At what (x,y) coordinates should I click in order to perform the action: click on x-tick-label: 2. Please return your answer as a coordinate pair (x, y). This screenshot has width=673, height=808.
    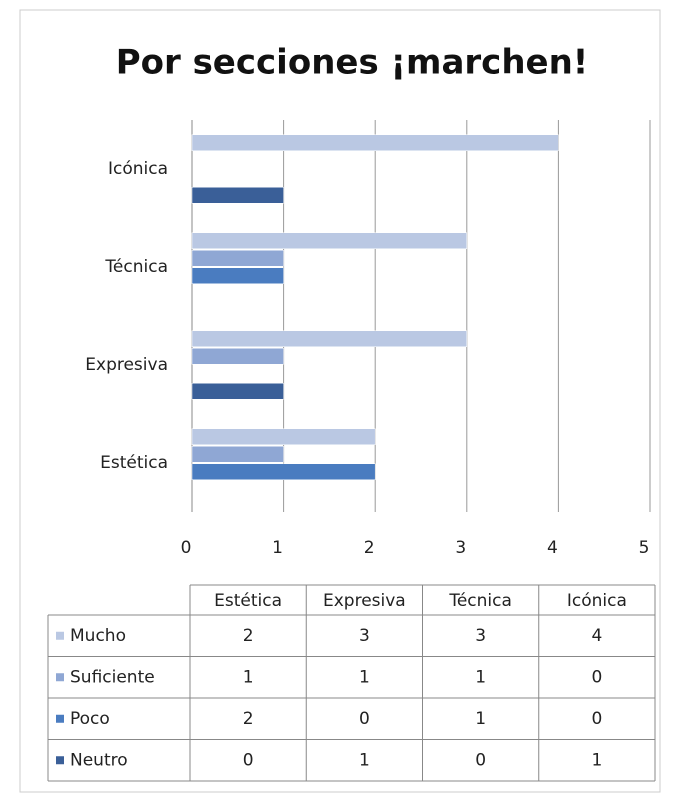
    Looking at the image, I should click on (369, 548).